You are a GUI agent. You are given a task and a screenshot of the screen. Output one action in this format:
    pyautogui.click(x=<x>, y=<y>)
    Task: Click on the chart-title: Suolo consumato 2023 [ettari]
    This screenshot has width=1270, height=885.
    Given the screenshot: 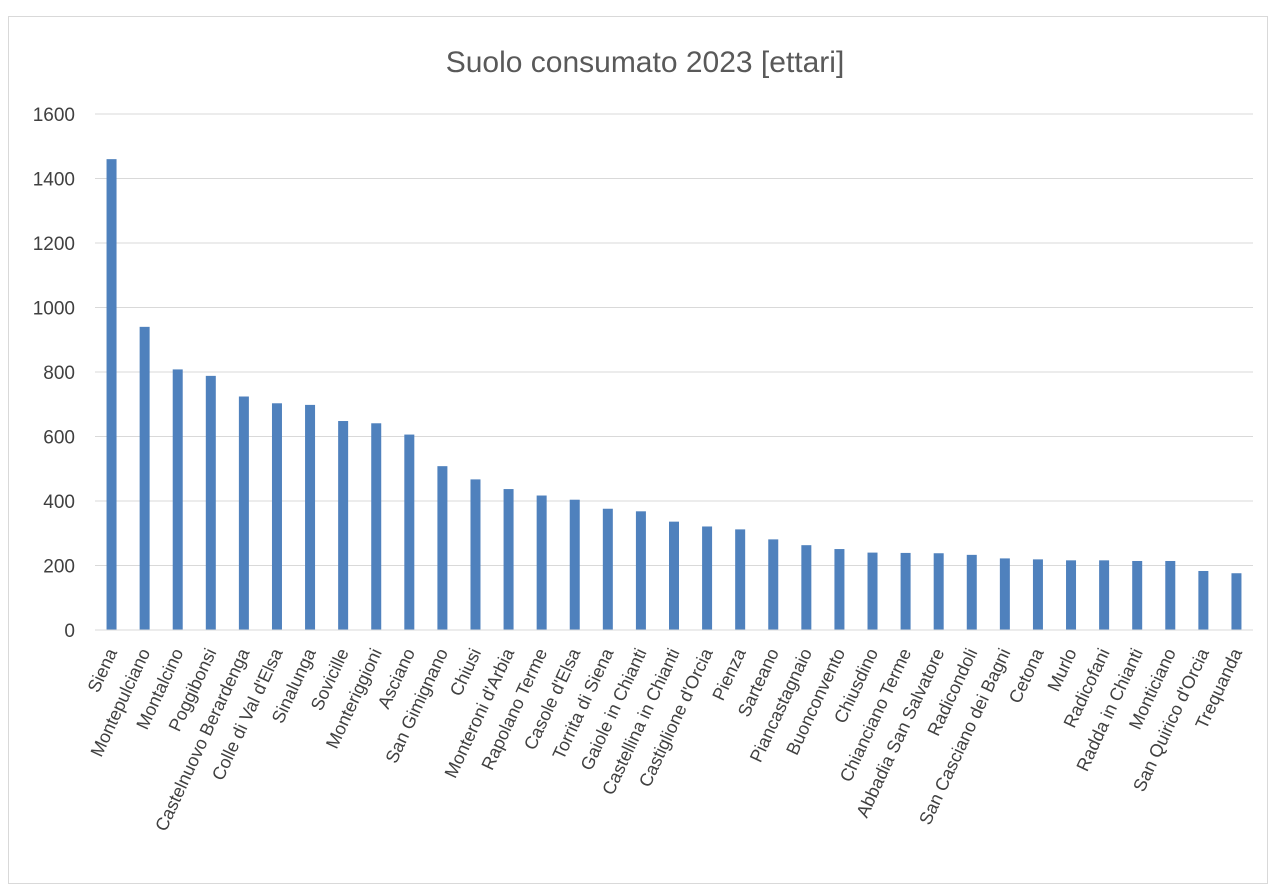 What is the action you would take?
    pyautogui.click(x=645, y=62)
    